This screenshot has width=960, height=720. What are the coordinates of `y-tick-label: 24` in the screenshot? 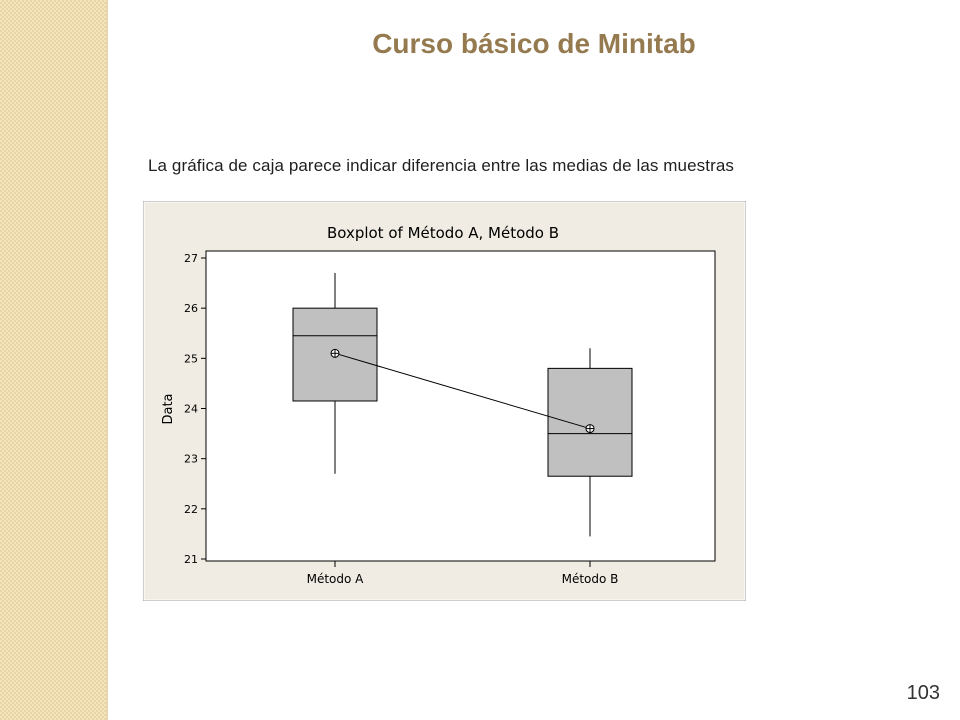 It's located at (191, 409).